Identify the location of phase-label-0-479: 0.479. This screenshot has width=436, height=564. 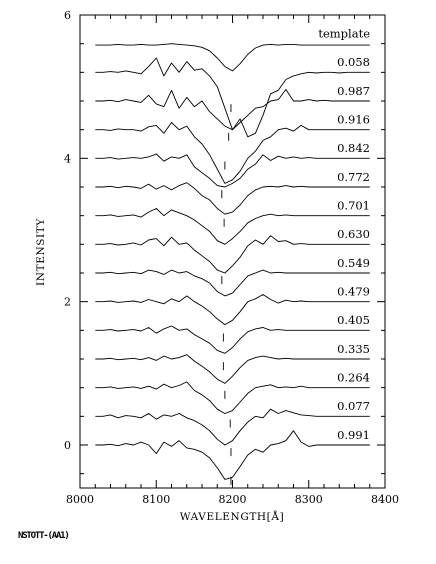
(353, 292).